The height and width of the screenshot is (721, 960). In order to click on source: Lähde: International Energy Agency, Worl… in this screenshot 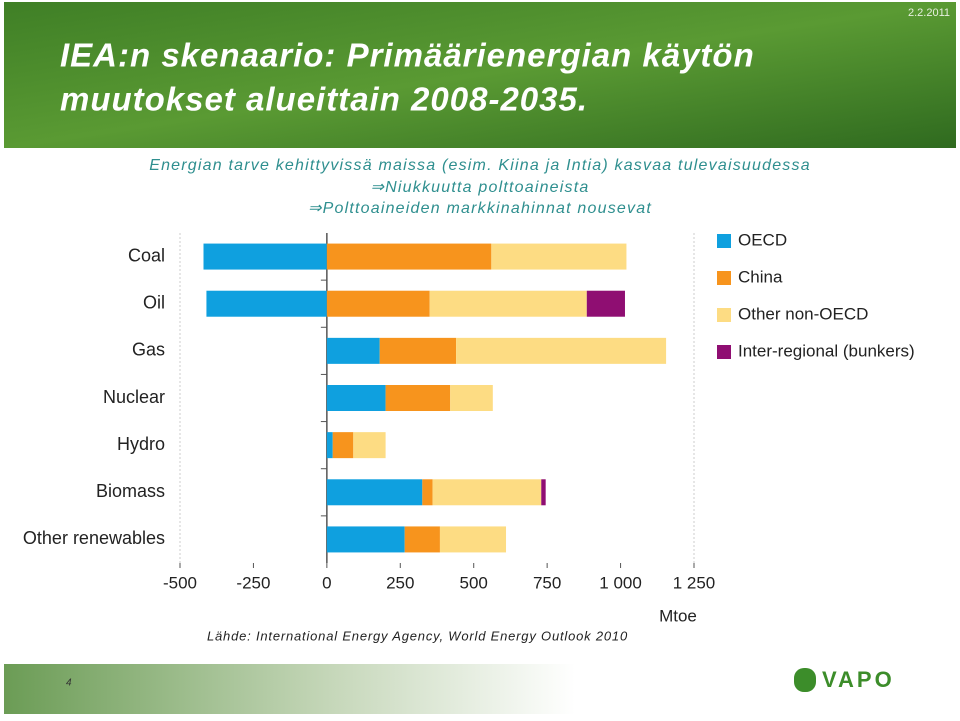, I will do `click(417, 635)`.